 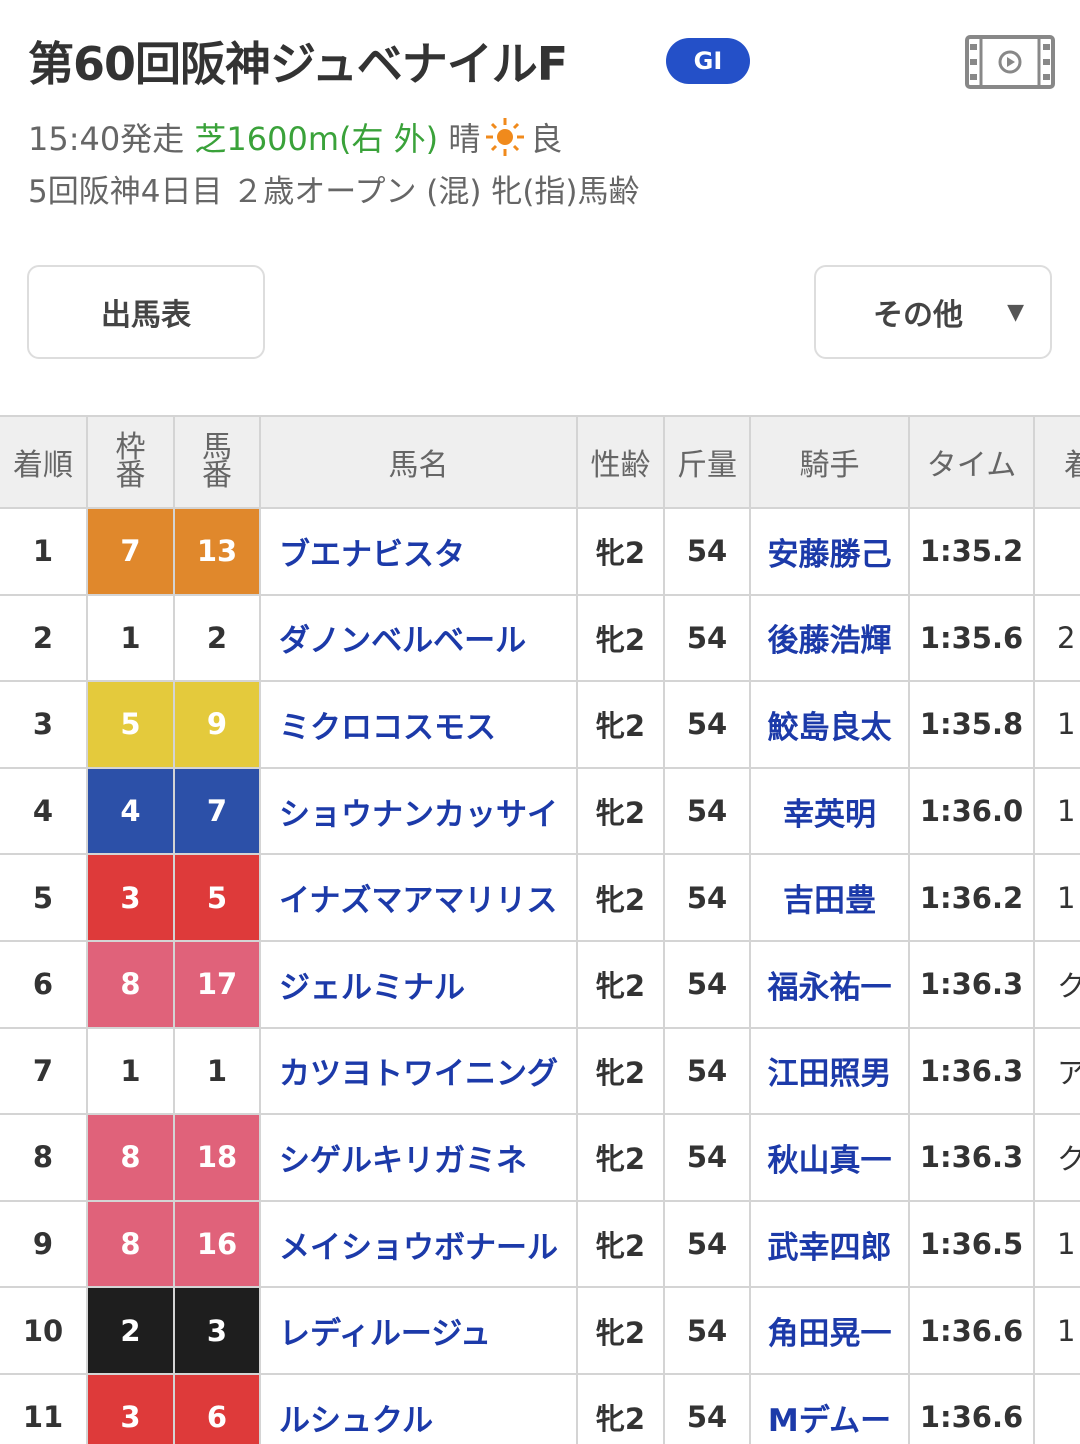 What do you see at coordinates (131, 1158) in the screenshot?
I see `frame-number: 8` at bounding box center [131, 1158].